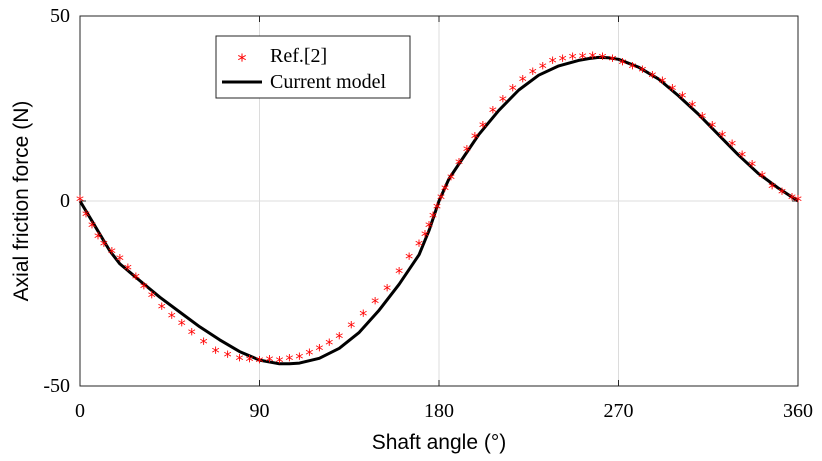  I want to click on x-tick-label: 180, so click(439, 411).